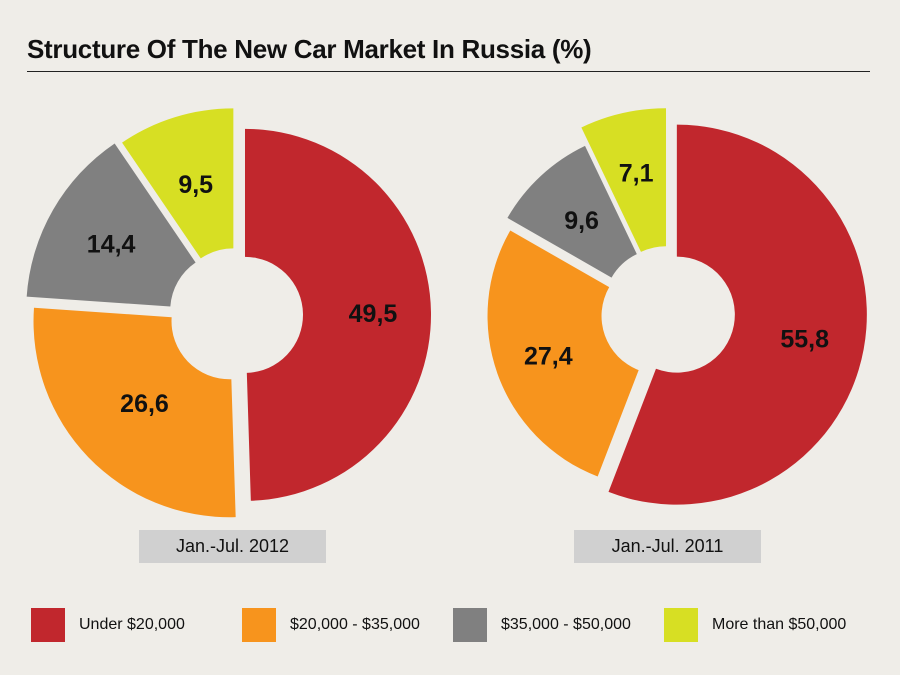 The width and height of the screenshot is (900, 675). What do you see at coordinates (470, 625) in the screenshot?
I see `legend-swatch-gray` at bounding box center [470, 625].